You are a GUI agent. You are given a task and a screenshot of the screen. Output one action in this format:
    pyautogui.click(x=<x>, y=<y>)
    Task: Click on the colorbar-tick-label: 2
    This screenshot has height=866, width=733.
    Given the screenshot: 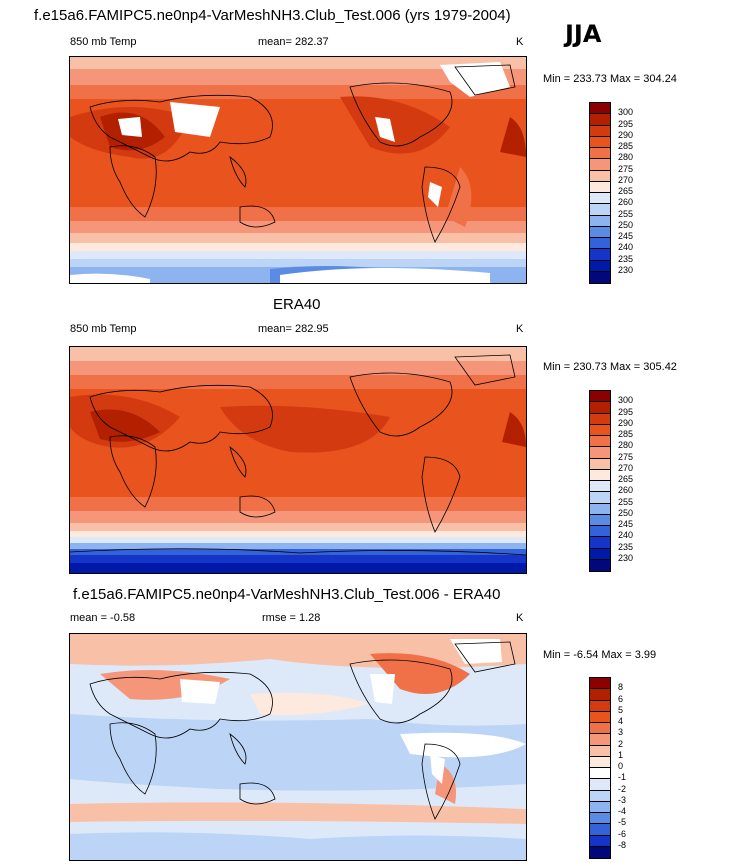 What is the action you would take?
    pyautogui.click(x=621, y=743)
    